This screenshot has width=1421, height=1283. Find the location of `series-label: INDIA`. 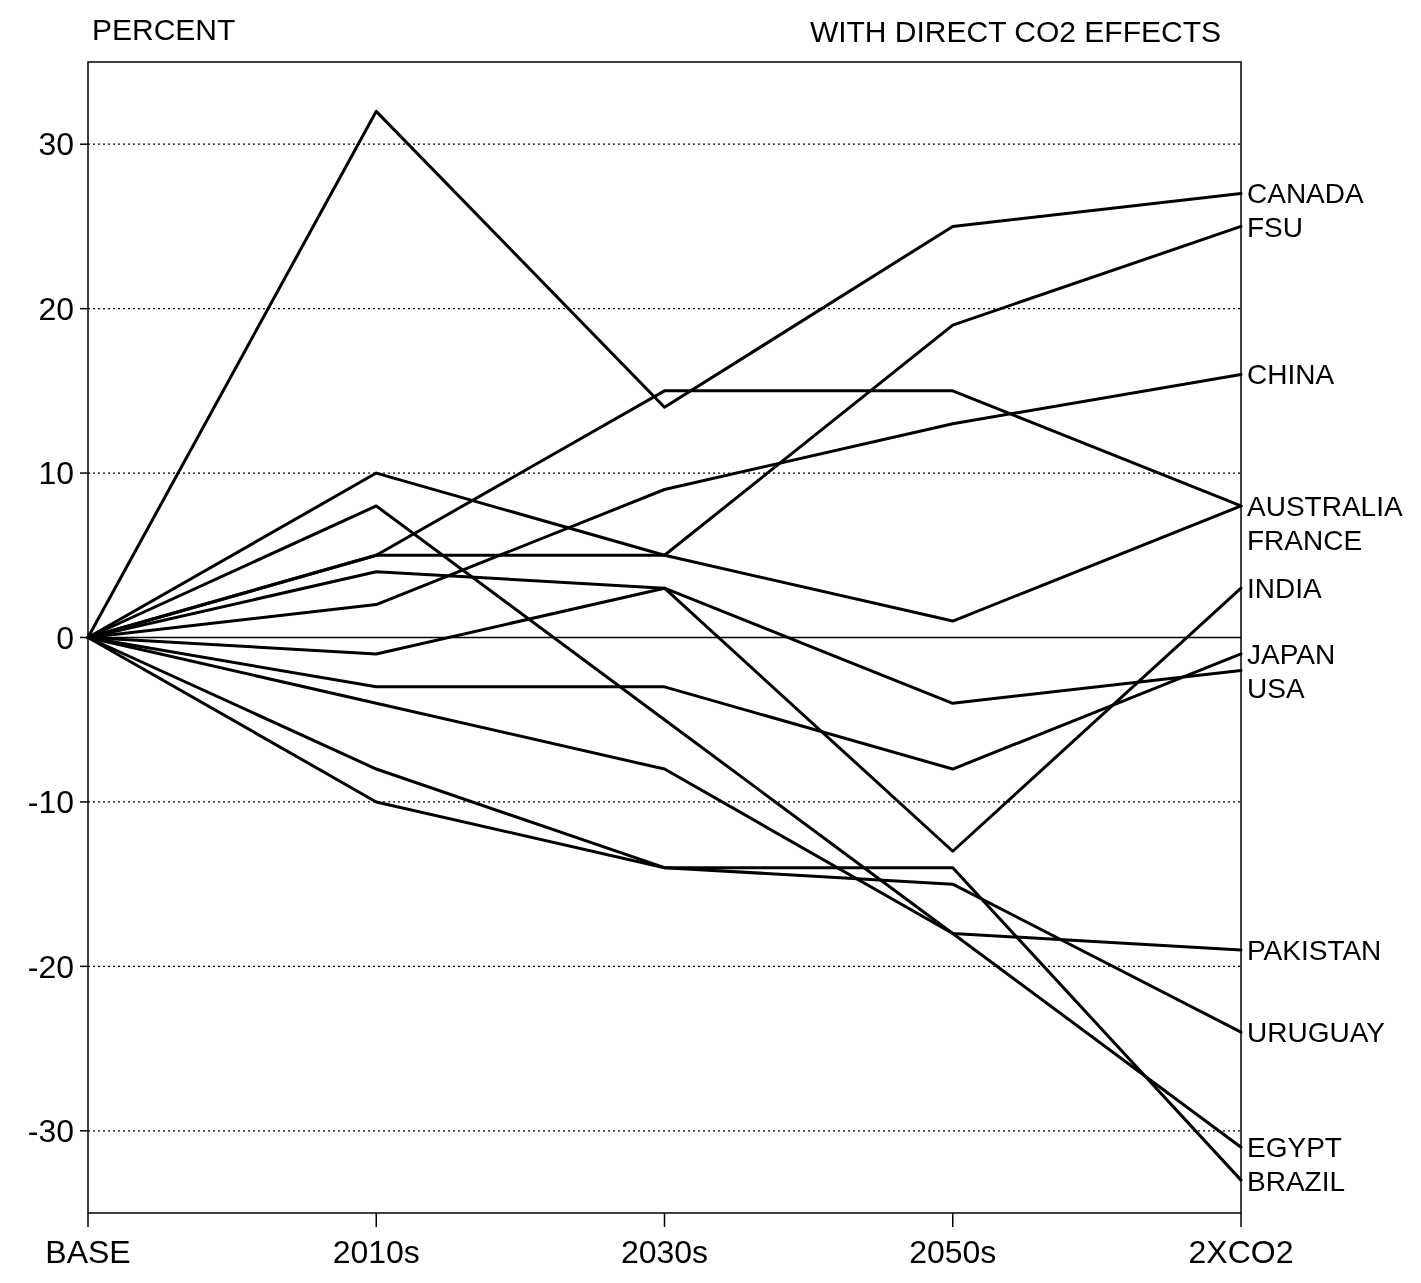

series-label: INDIA is located at coordinates (1284, 588).